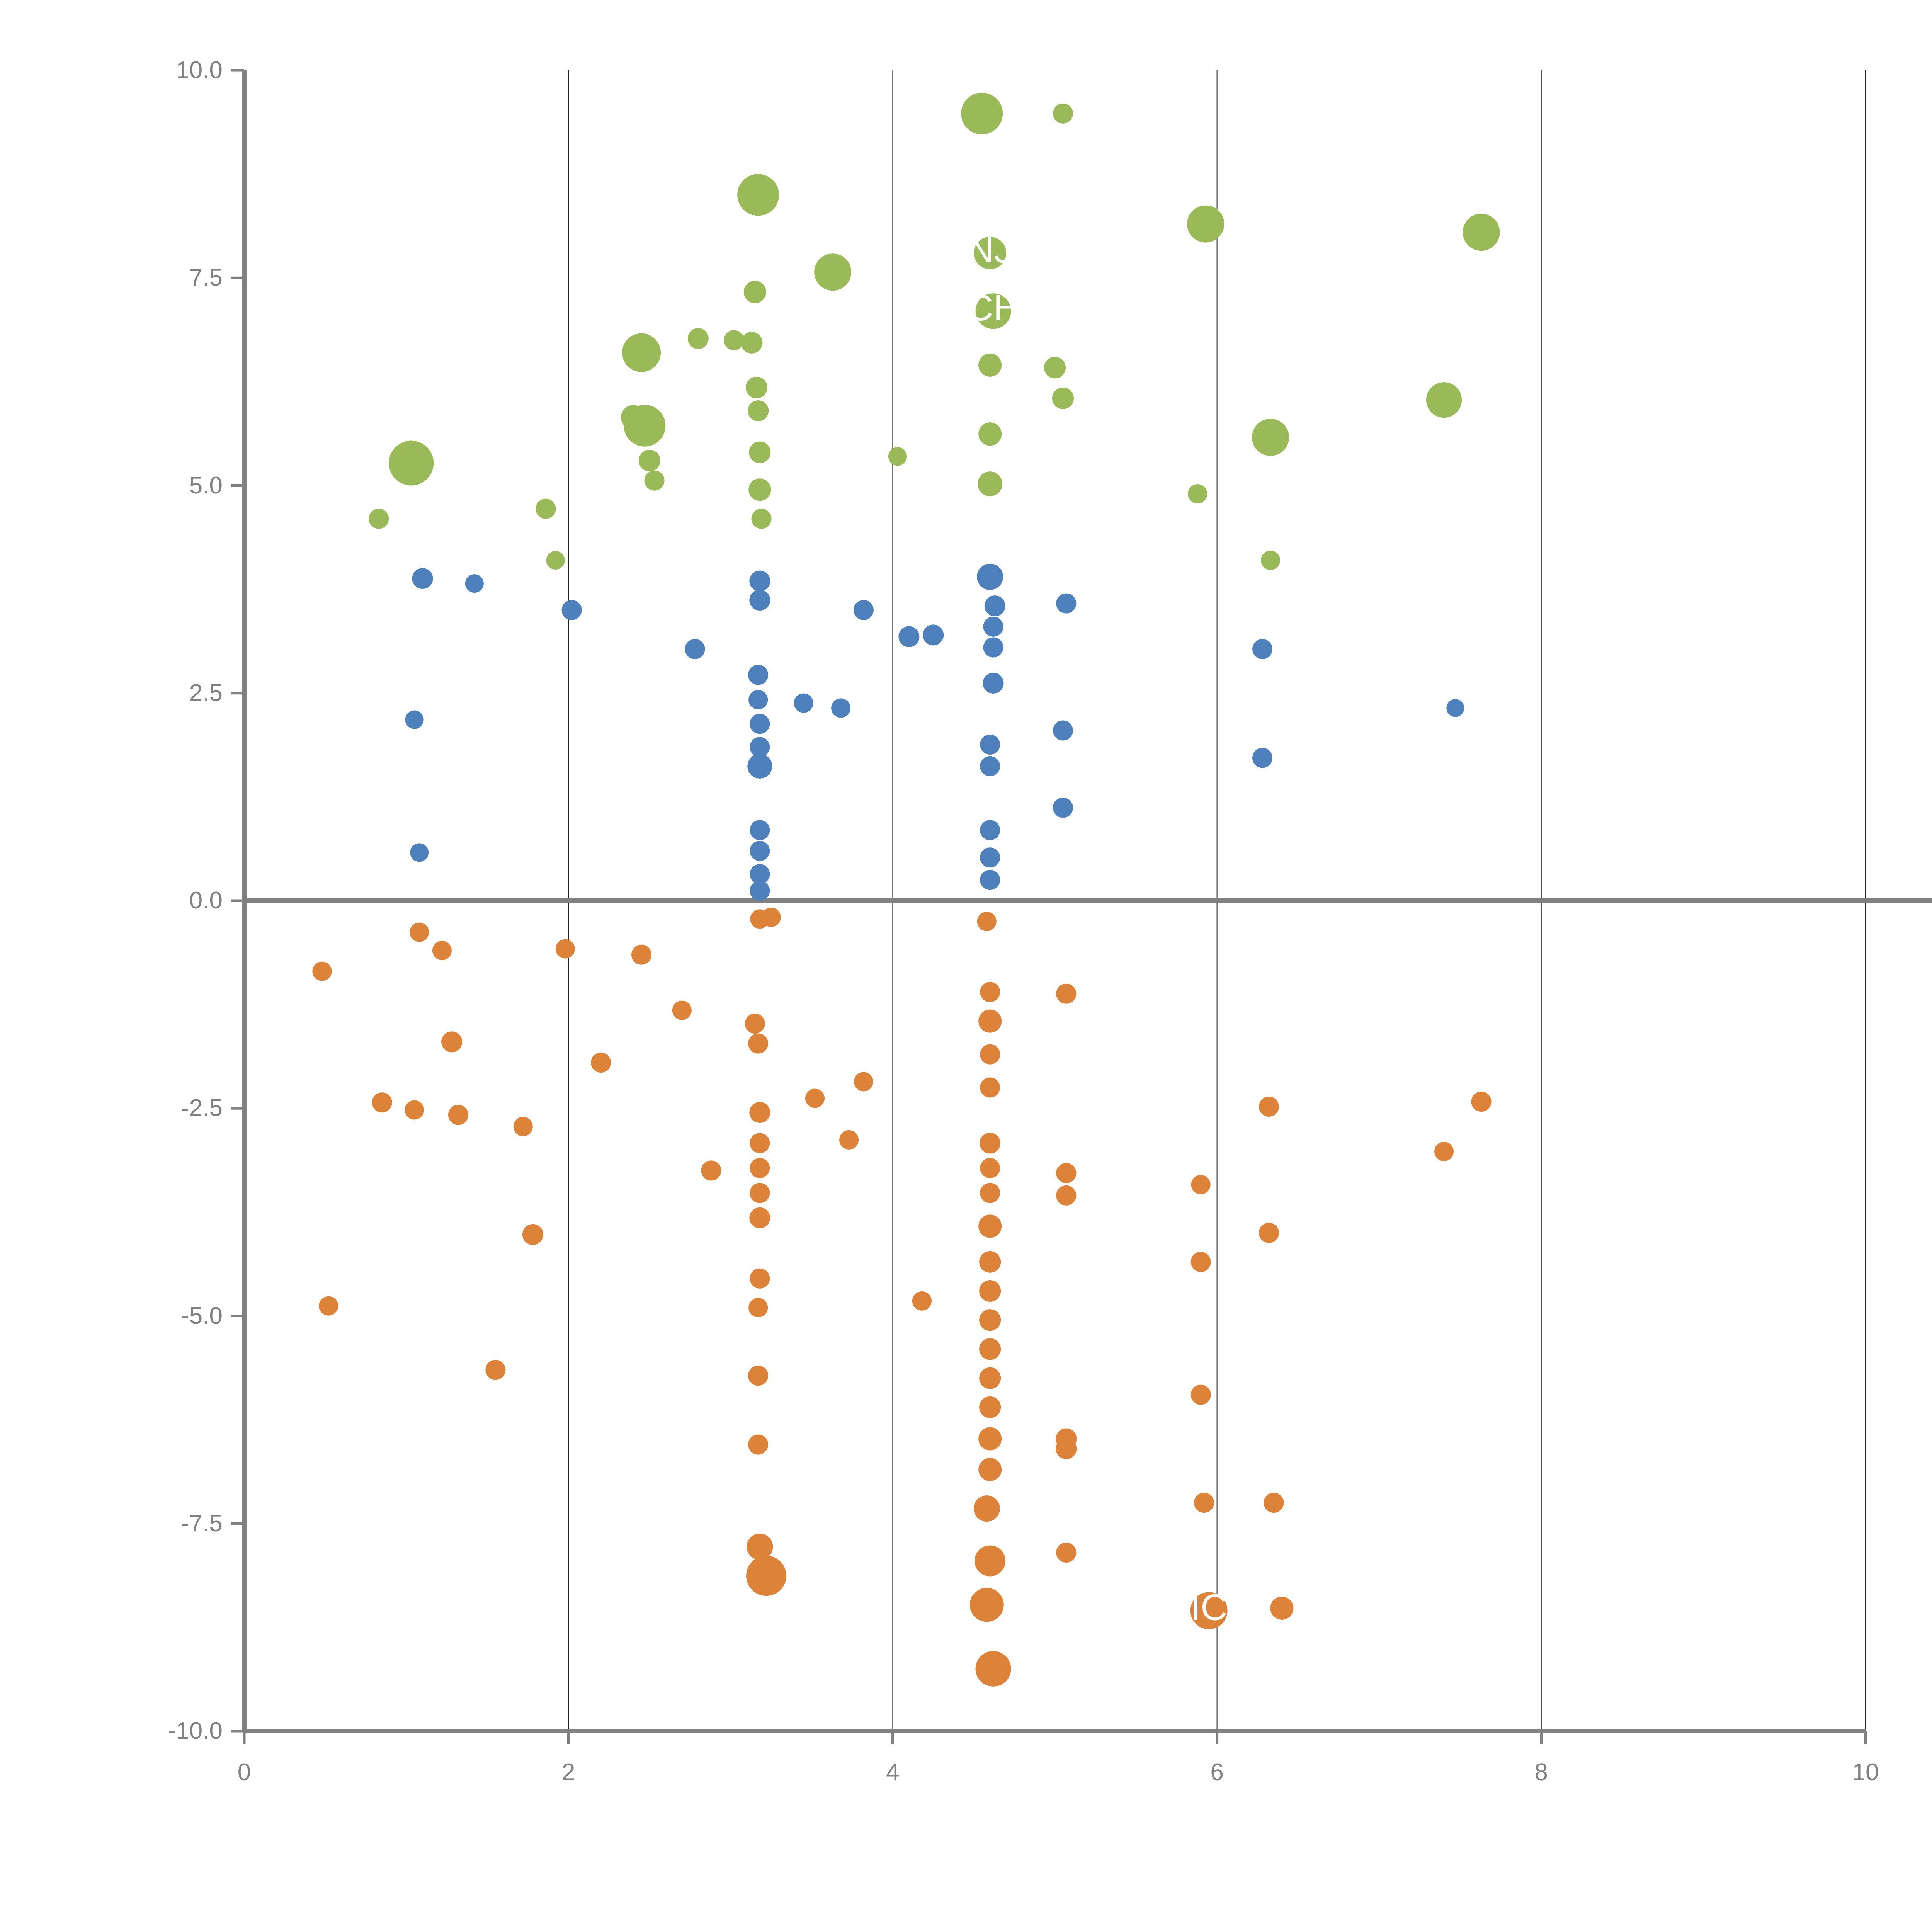  Describe the element at coordinates (935, 732) in the screenshot. I see `series-neutral-mid` at that location.